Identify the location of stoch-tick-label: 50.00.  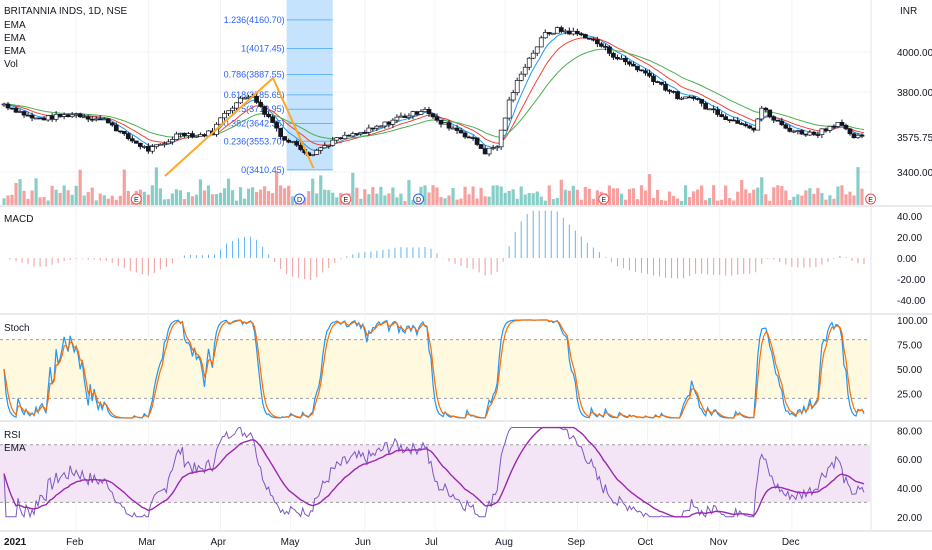
(909, 370).